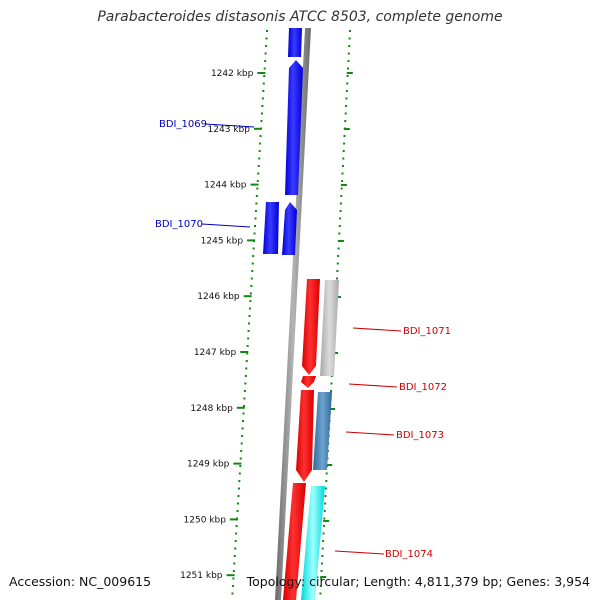 The image size is (600, 600). What do you see at coordinates (409, 554) in the screenshot?
I see `gene-label-bdi-1074: BDI_1074` at bounding box center [409, 554].